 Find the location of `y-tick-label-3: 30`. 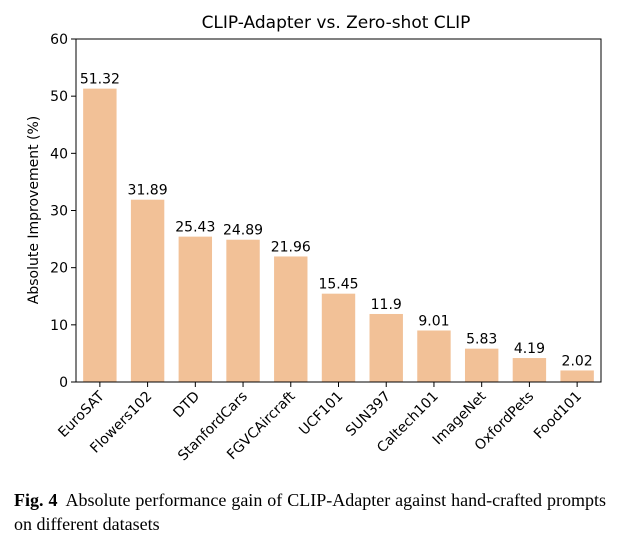

y-tick-label-3: 30 is located at coordinates (59, 212).